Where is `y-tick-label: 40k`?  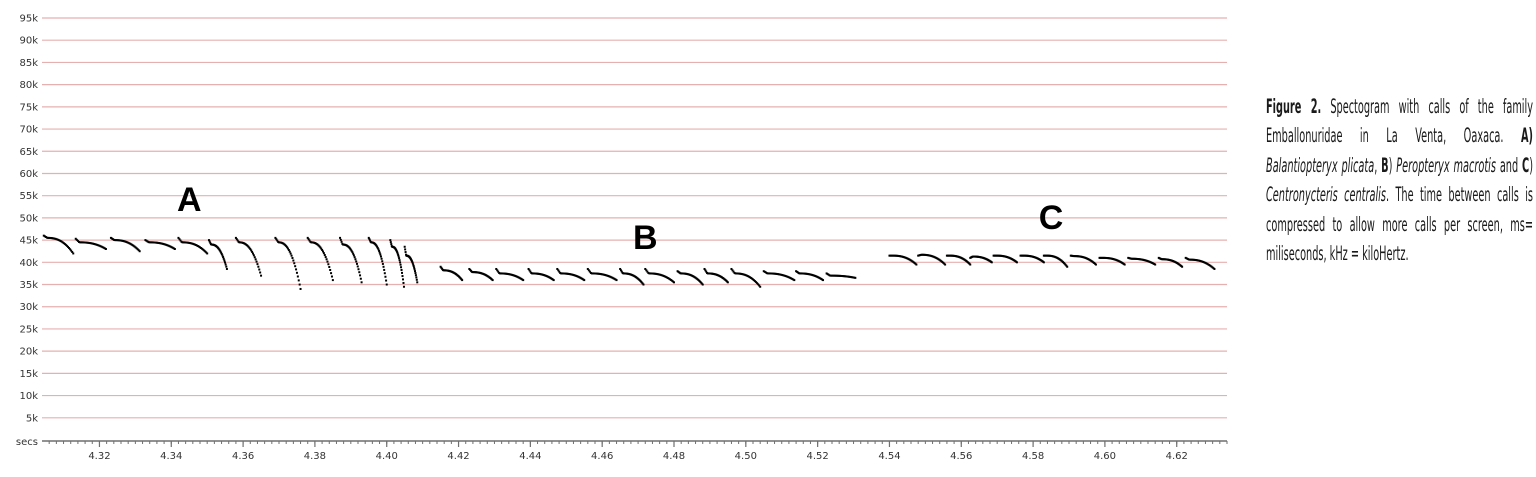 y-tick-label: 40k is located at coordinates (28, 263).